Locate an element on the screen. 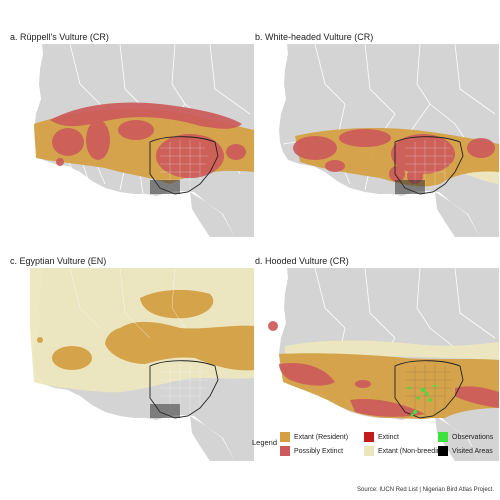 The width and height of the screenshot is (500, 500). legend-item-extinct: Extinct is located at coordinates (381, 437).